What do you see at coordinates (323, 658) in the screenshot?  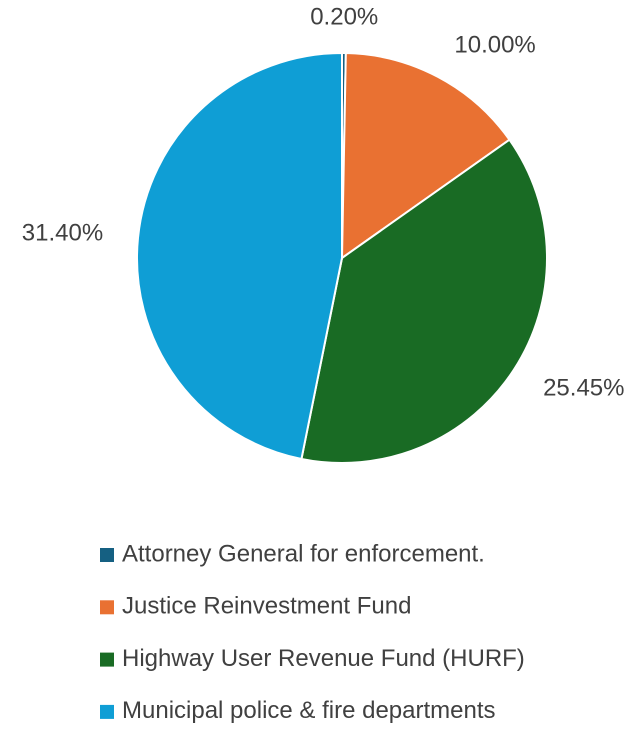 I see `legend-label: Highway User Revenue Fund (HURF)` at bounding box center [323, 658].